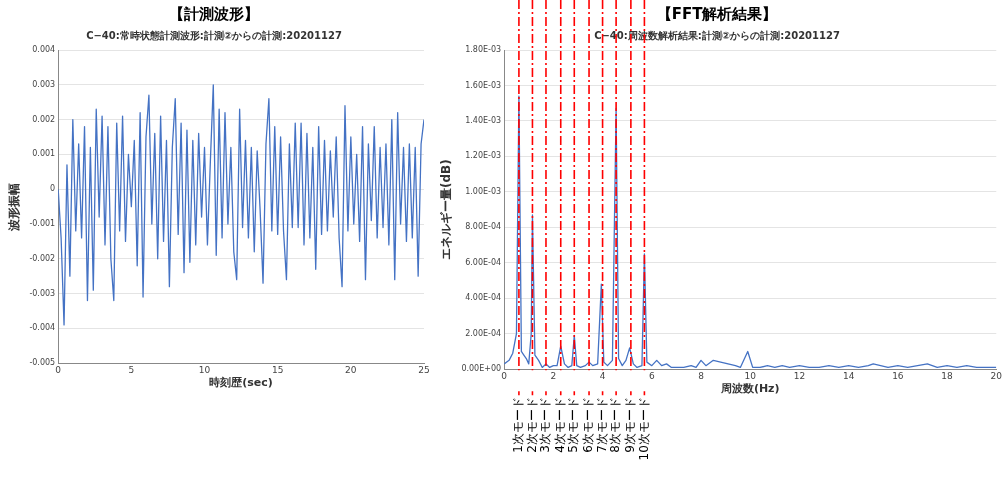  Describe the element at coordinates (717, 13) in the screenshot. I see `chart-title: 【FFT解析結果】` at that location.